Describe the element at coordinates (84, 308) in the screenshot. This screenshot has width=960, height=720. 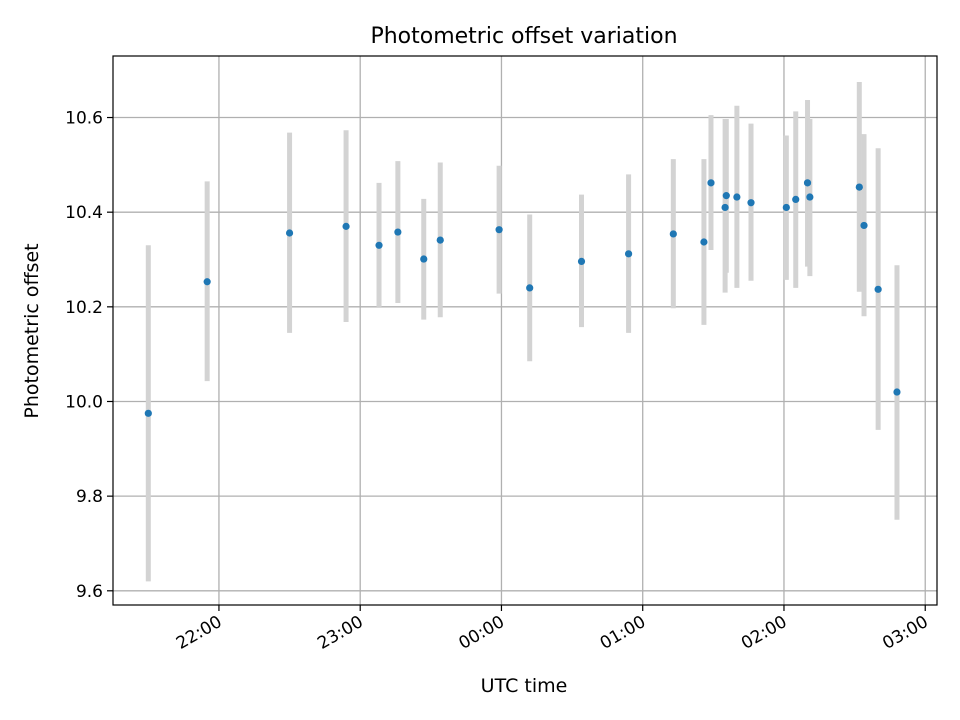
I see `y-tick-label: 10.2` at that location.